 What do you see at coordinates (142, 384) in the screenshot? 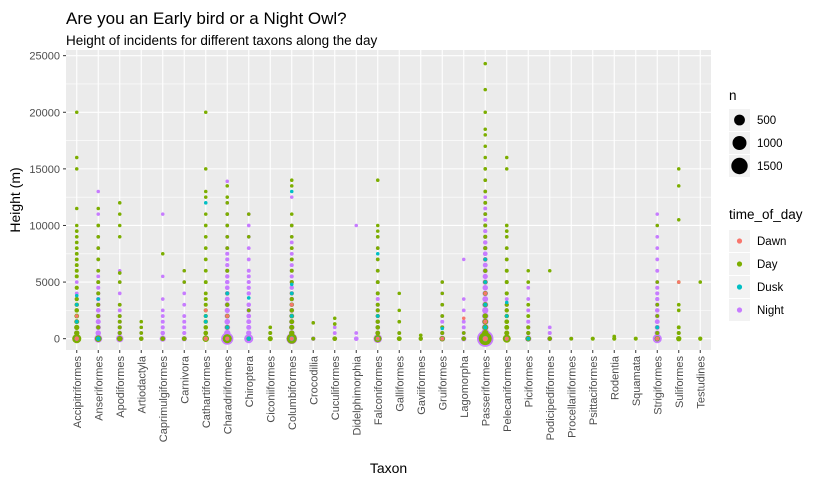
I see `x-tick-label: Artiodactyla` at bounding box center [142, 384].